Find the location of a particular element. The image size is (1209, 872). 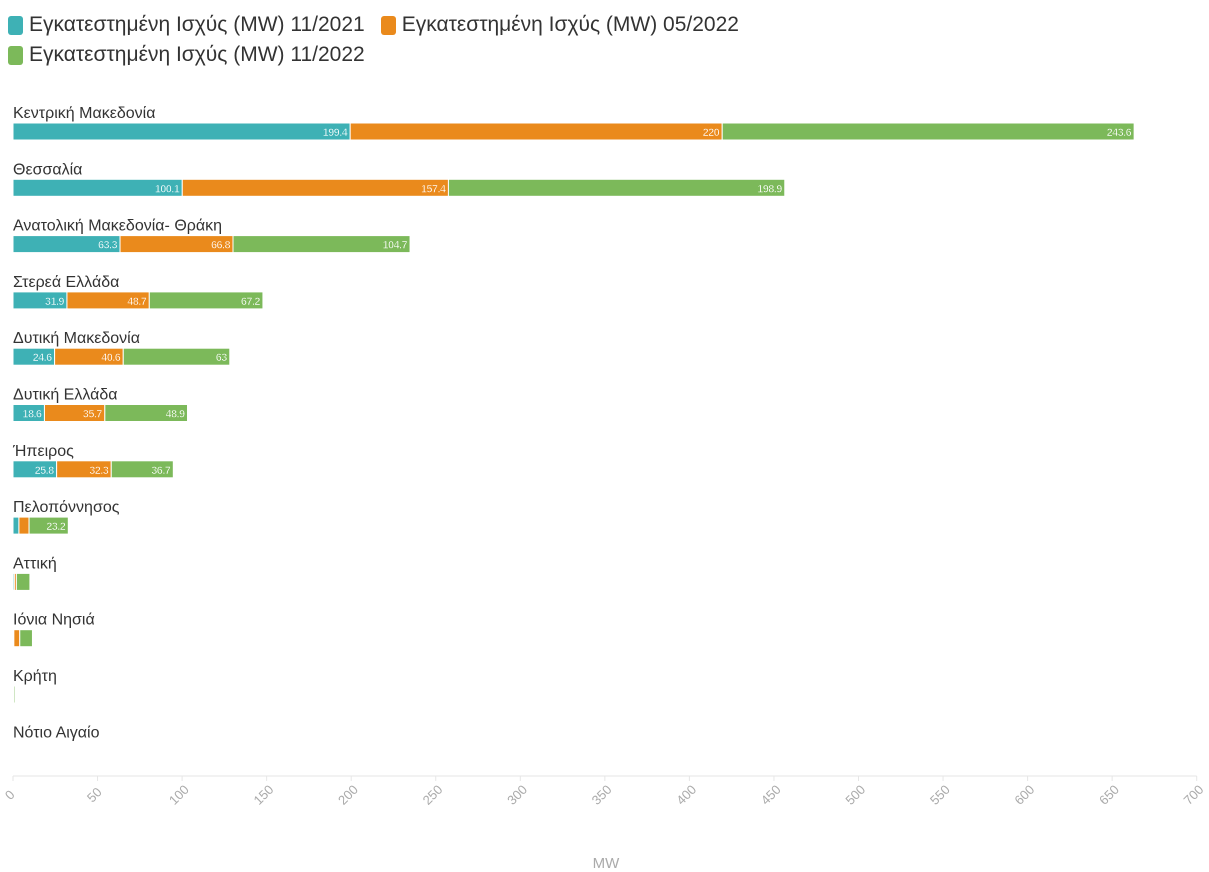

category-label: Στερεά Ελλάδα is located at coordinates (66, 282).